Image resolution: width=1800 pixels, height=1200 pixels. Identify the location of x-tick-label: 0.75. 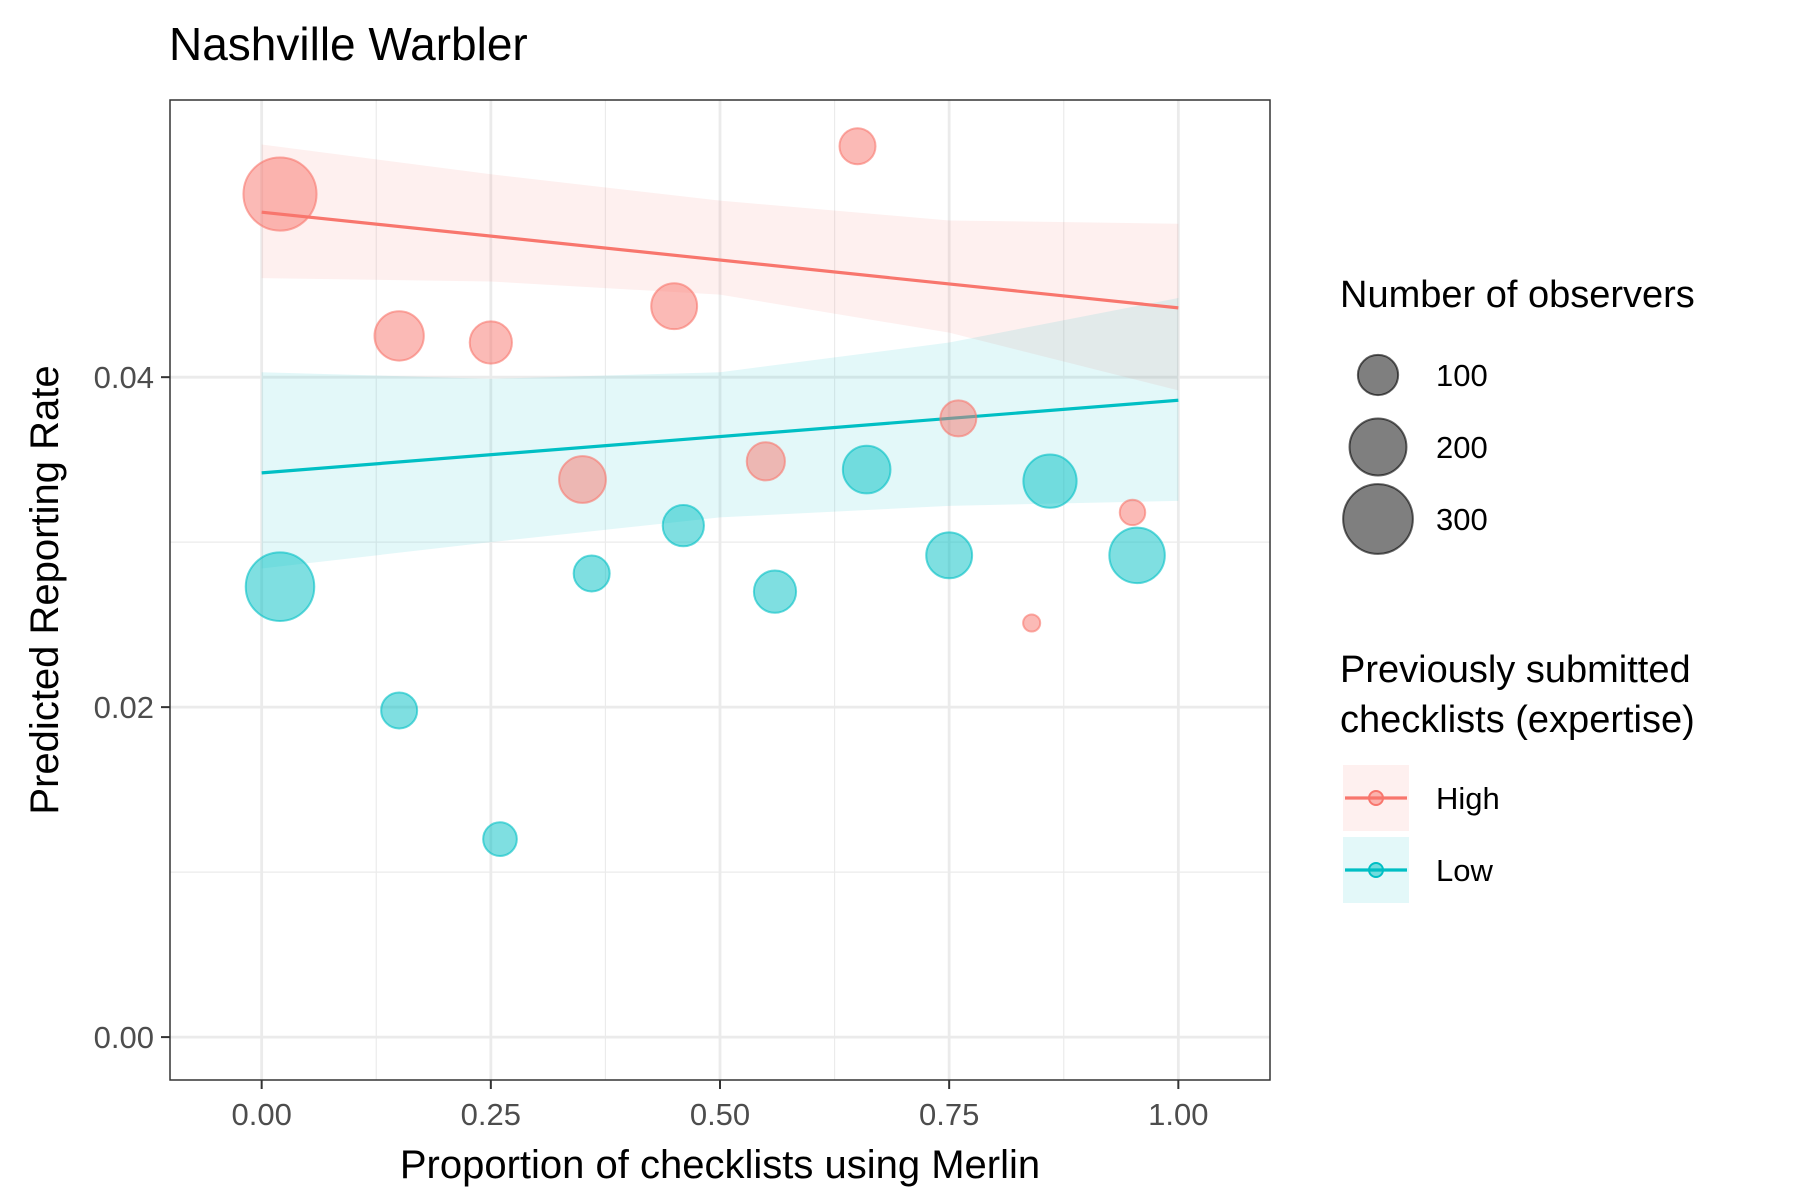
(949, 1114).